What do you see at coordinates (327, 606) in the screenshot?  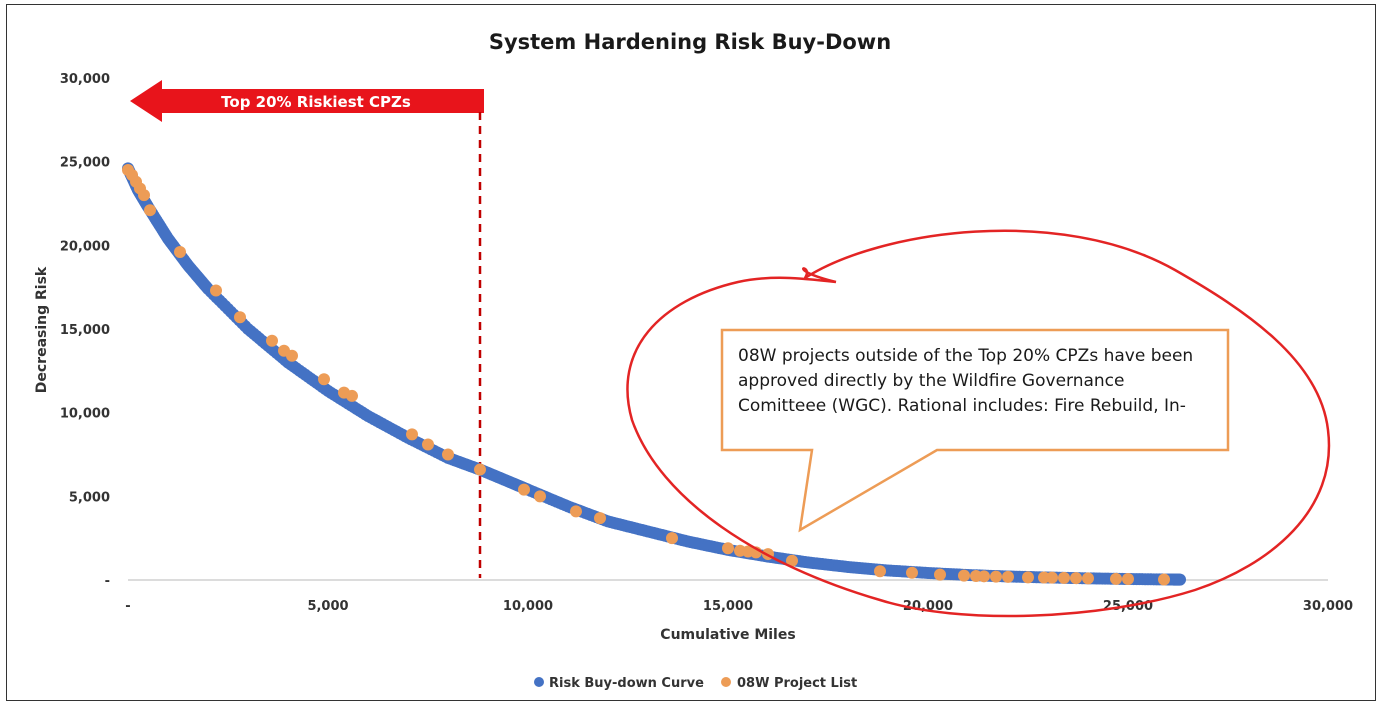 I see `x-tick-label: 5,000` at bounding box center [327, 606].